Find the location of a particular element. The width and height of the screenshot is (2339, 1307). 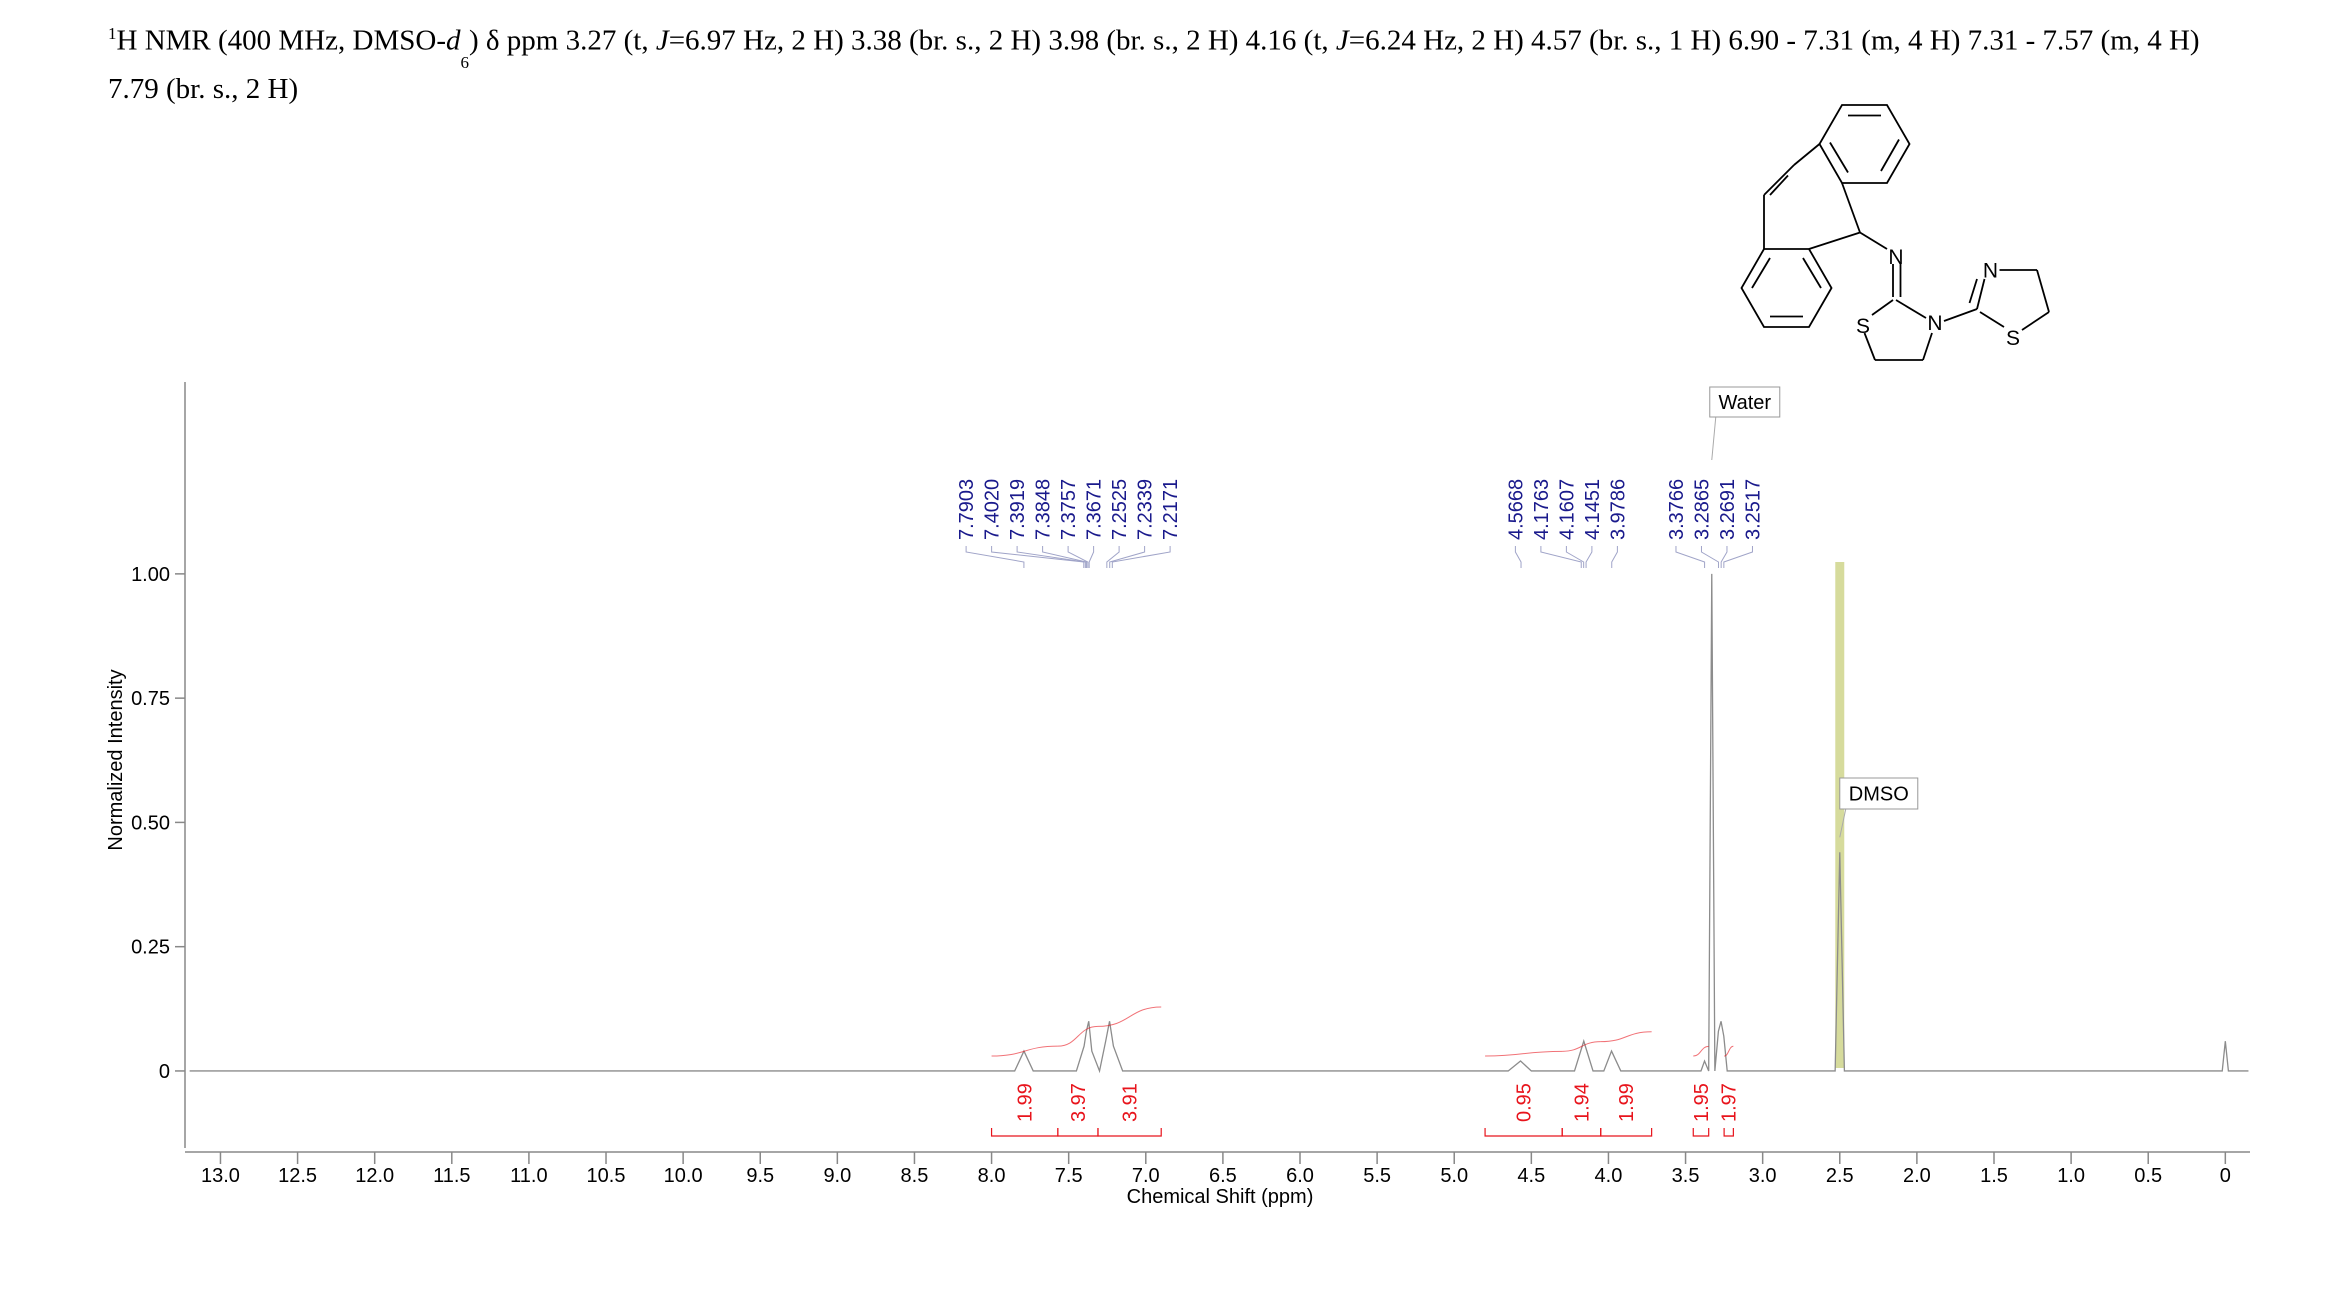

integral-label: 1.95 is located at coordinates (1702, 1102).